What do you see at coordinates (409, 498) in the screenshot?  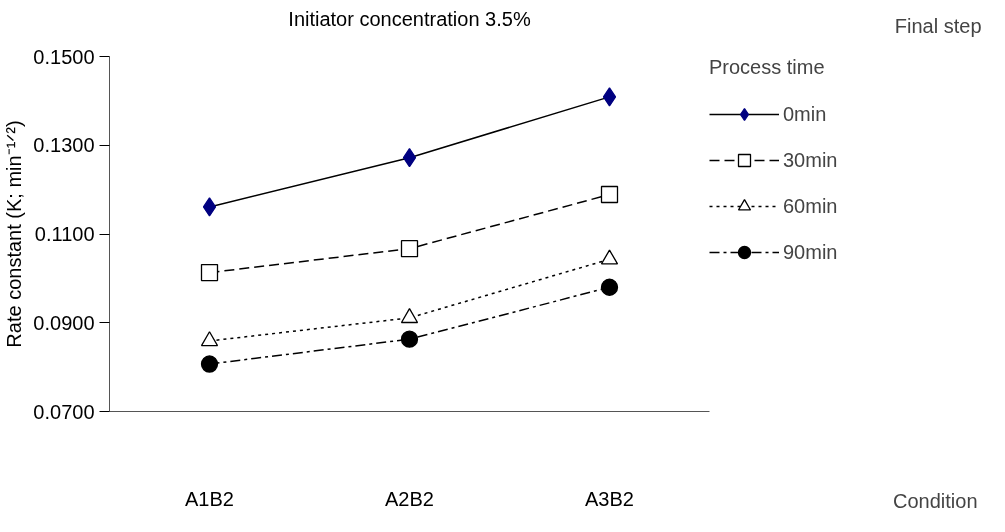 I see `x-tick-label: A2B2` at bounding box center [409, 498].